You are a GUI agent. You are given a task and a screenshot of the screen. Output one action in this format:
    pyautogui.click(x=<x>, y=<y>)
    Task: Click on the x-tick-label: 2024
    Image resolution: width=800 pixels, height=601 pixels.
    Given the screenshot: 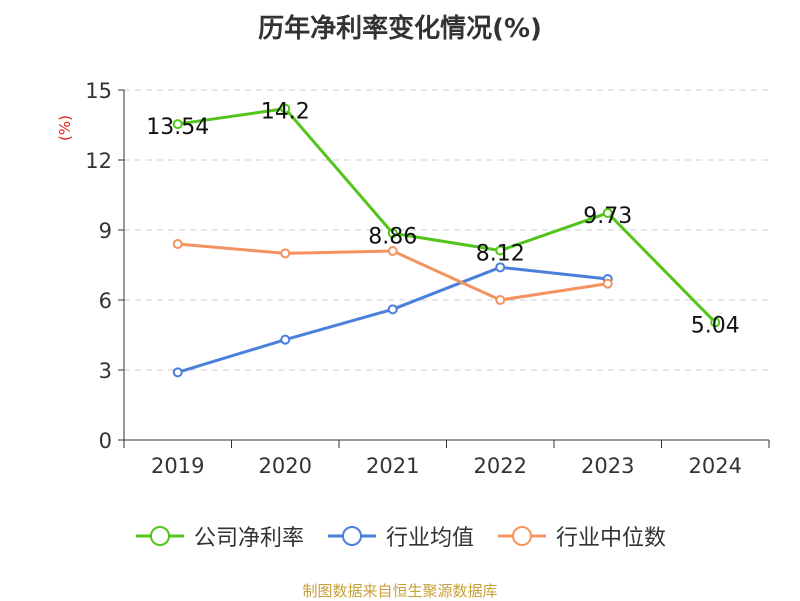 What is the action you would take?
    pyautogui.click(x=715, y=466)
    